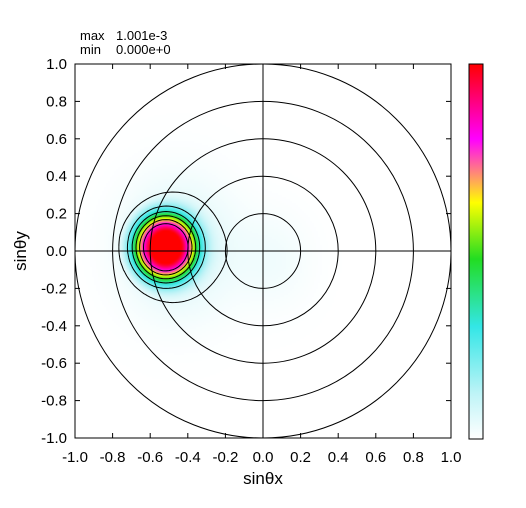  Describe the element at coordinates (113, 457) in the screenshot. I see `x-tick-label: -0.8` at that location.